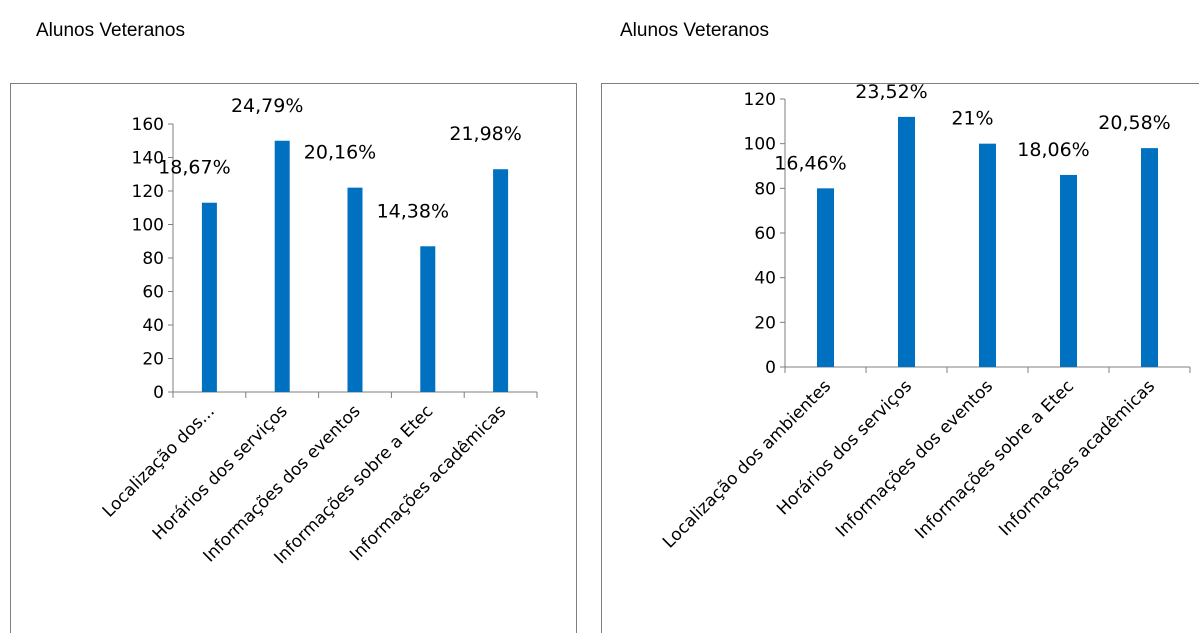  I want to click on chart-1-data-label: 24,79%, so click(267, 106).